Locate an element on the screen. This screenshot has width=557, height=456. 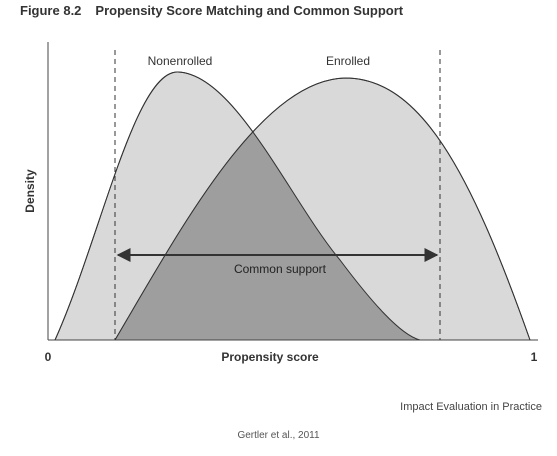
figure-number: Figure 8.2 is located at coordinates (51, 10).